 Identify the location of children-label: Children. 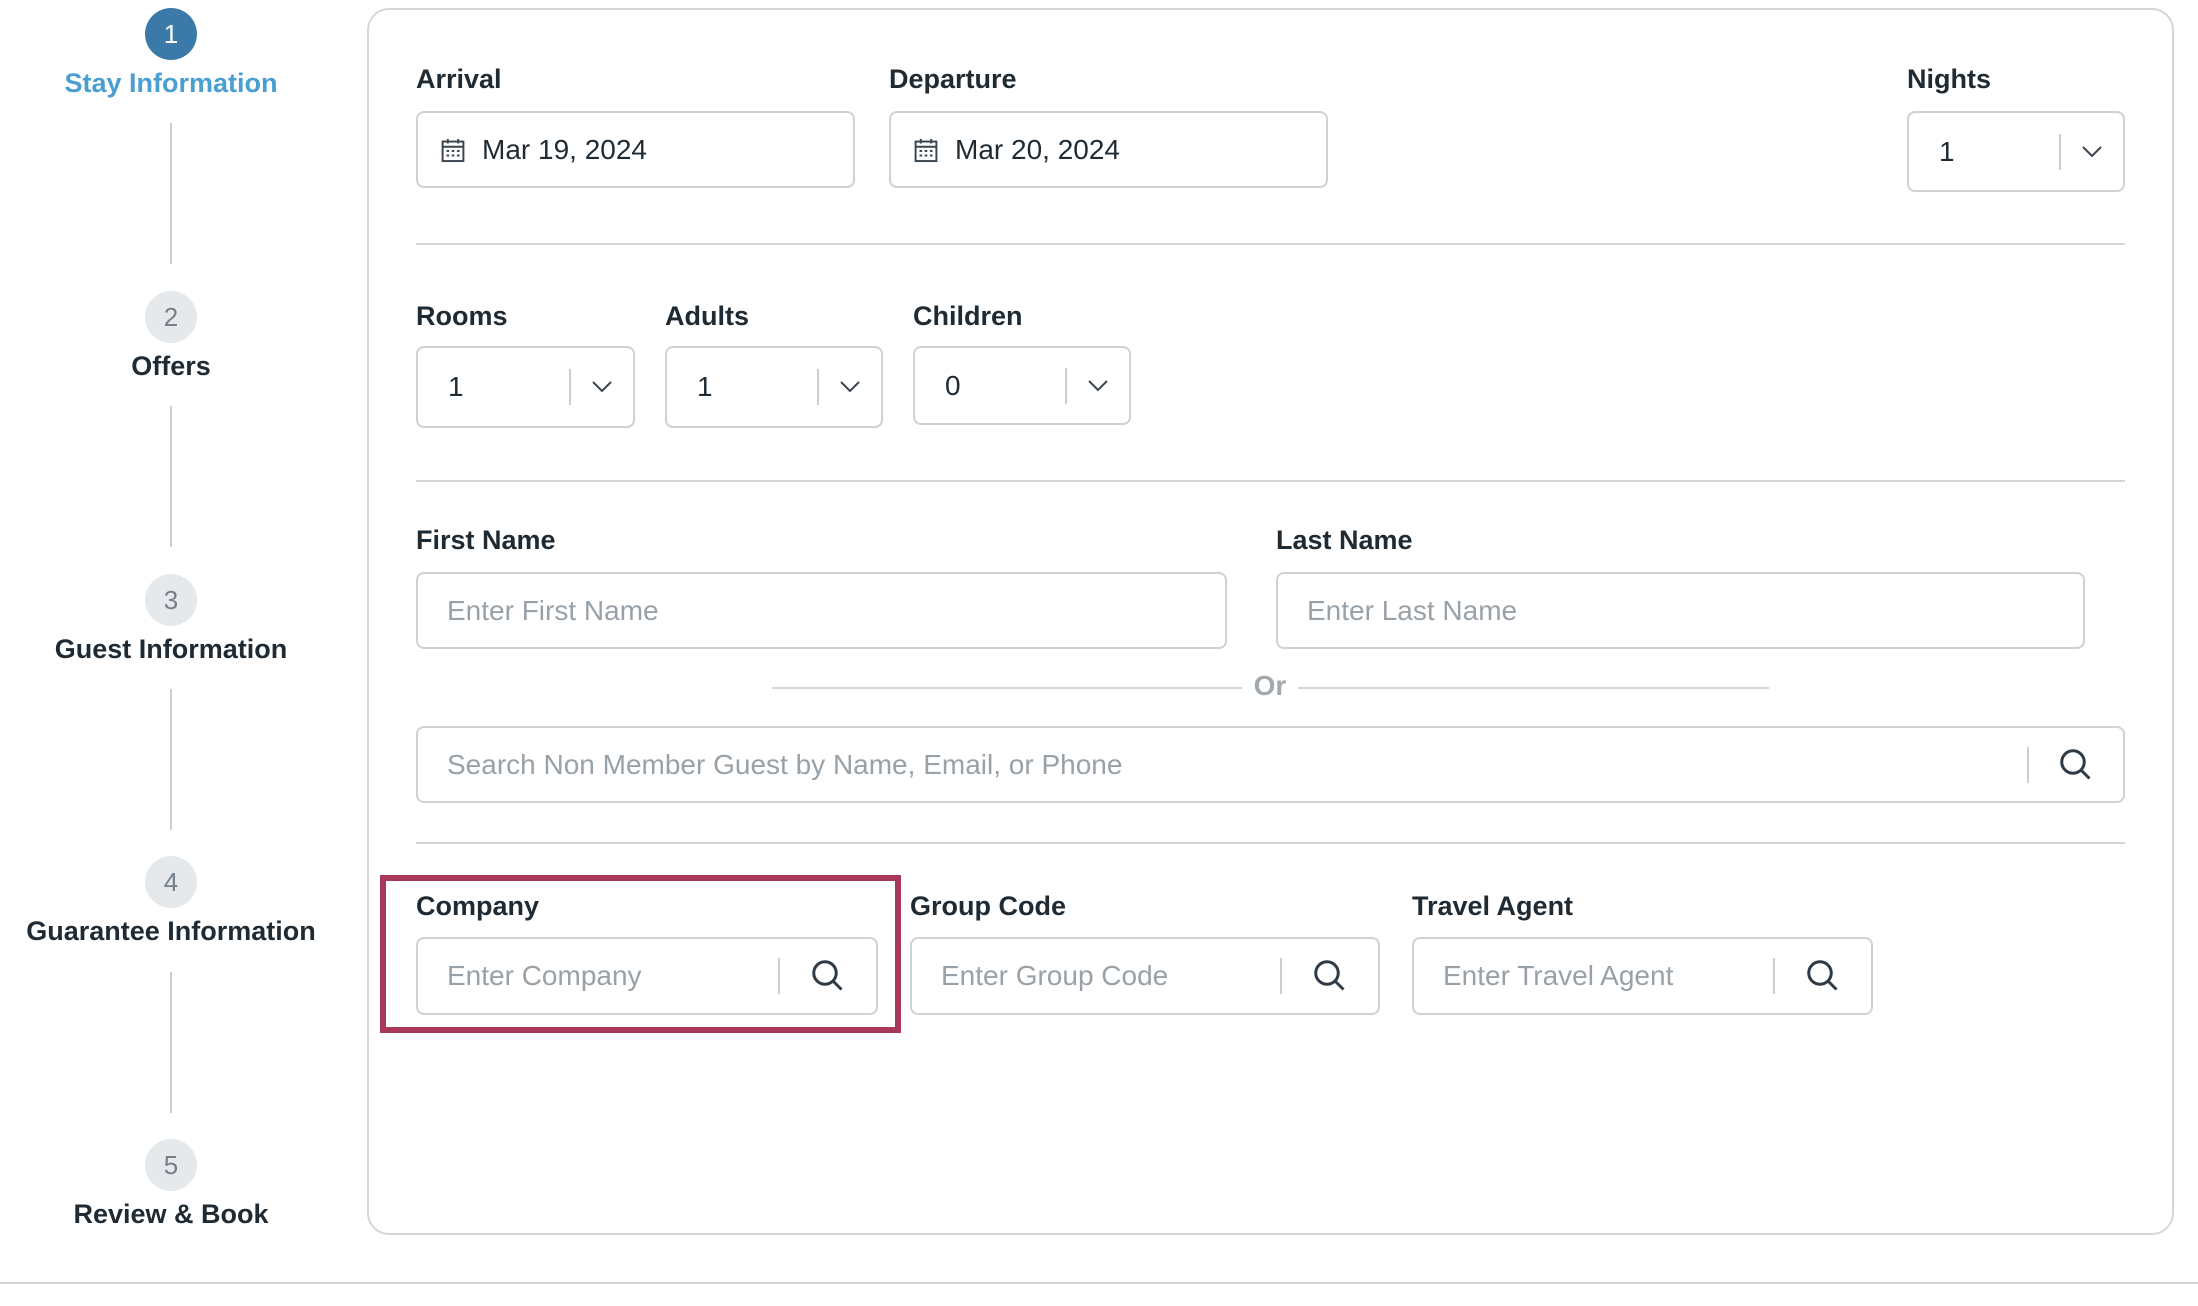
(968, 316).